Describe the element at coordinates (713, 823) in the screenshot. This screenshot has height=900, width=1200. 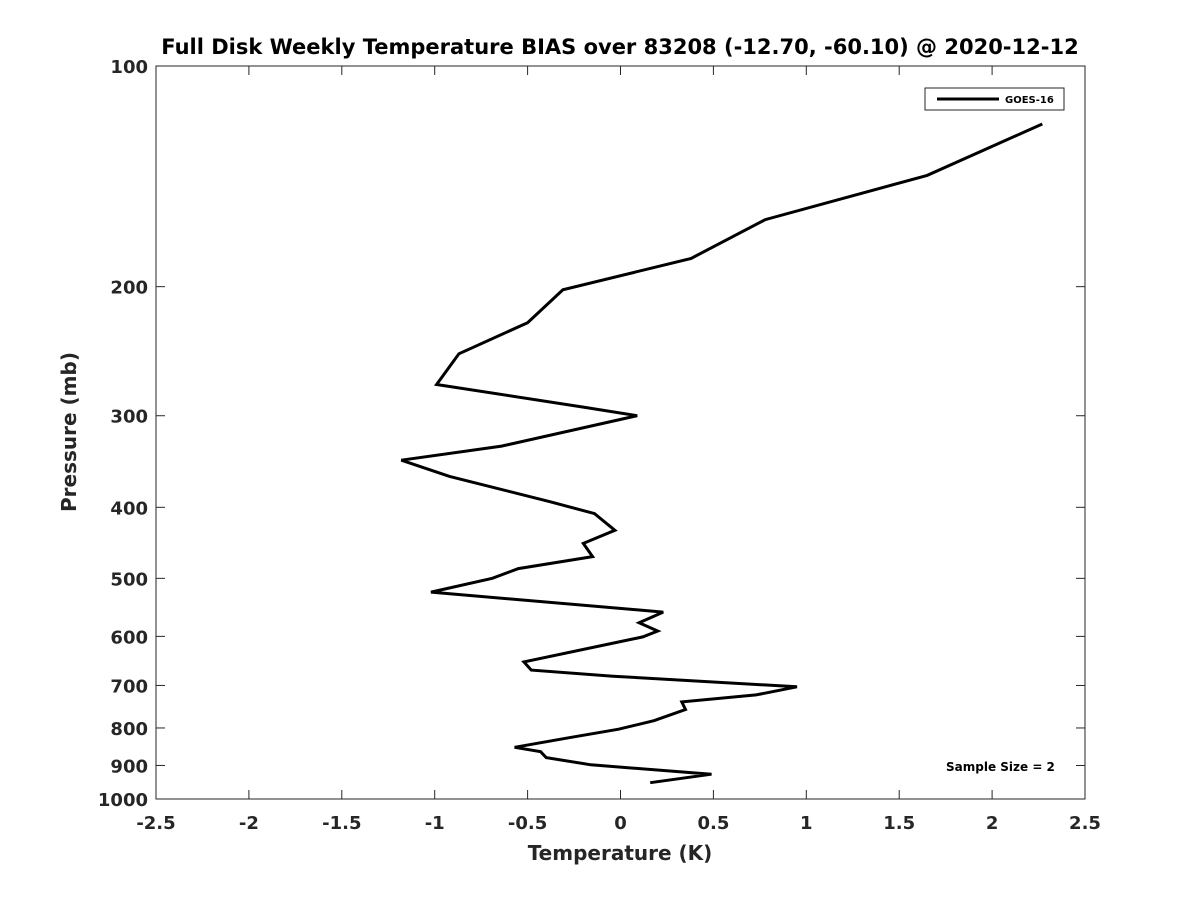
I see `x-tick-label: 0.5` at that location.